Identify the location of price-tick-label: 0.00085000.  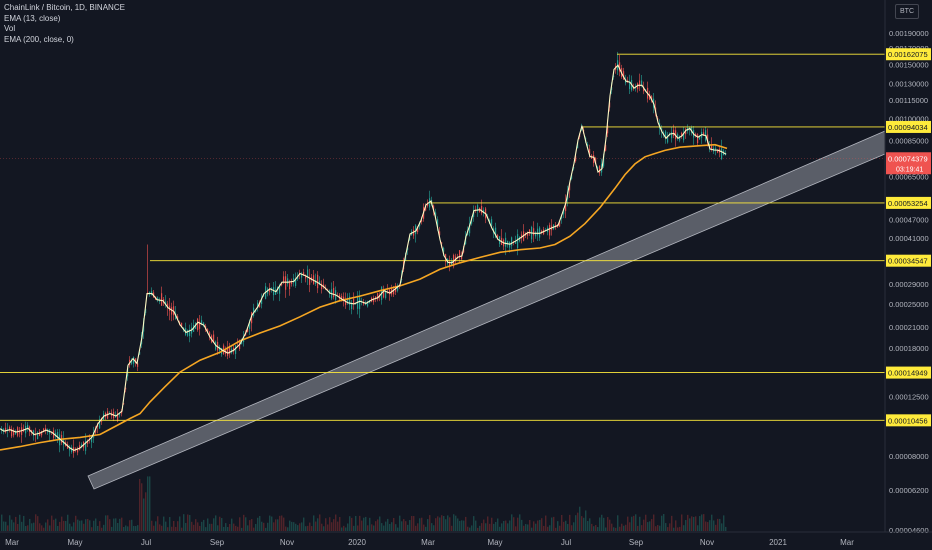
(909, 140).